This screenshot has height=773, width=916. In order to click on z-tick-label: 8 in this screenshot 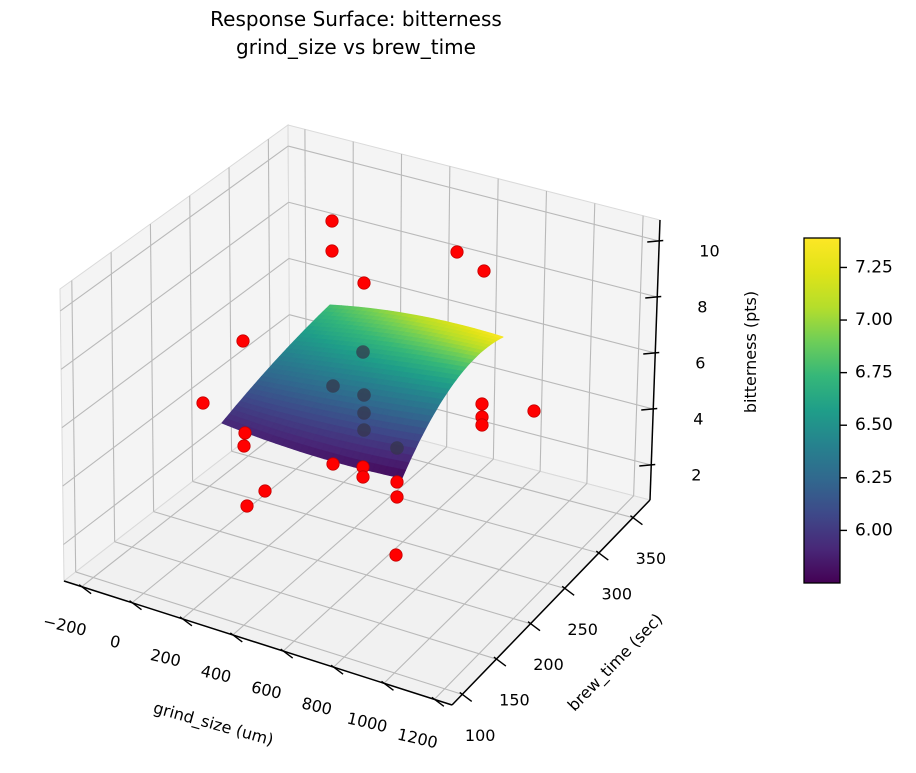, I will do `click(702, 307)`.